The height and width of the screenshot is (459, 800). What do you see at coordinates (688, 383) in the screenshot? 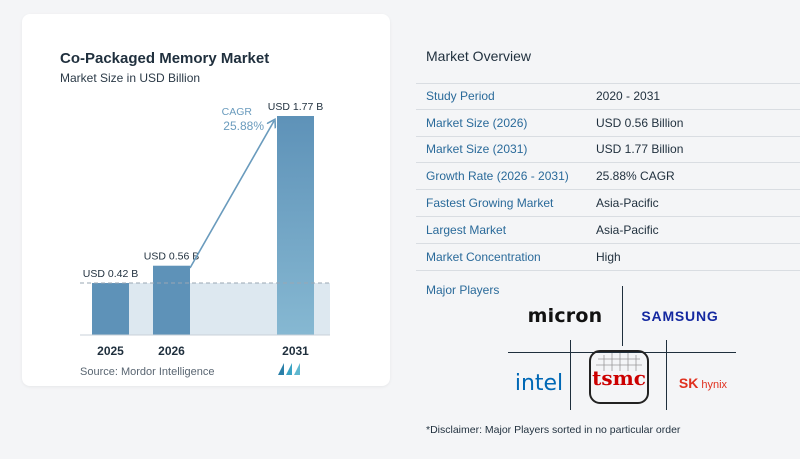
I see `skhynix-sk-text: SK` at bounding box center [688, 383].